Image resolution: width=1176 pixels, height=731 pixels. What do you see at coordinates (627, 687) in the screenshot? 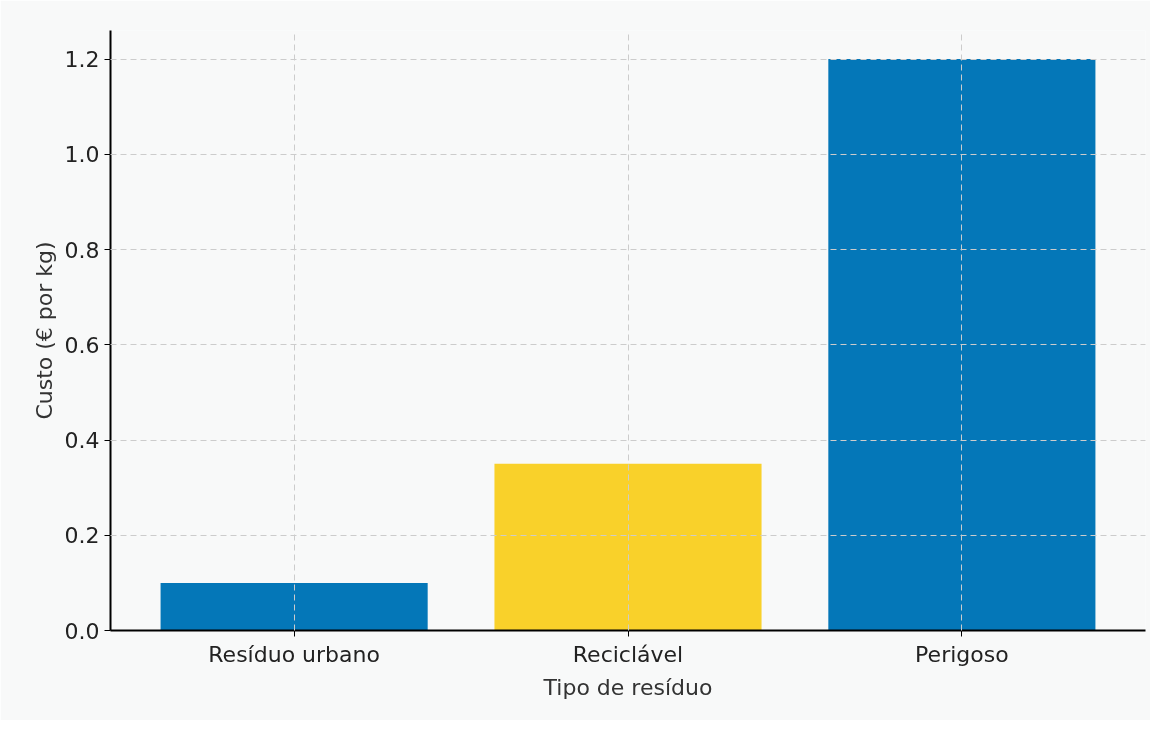
I see `x-axis-title: Tipo de resíduo` at bounding box center [627, 687].